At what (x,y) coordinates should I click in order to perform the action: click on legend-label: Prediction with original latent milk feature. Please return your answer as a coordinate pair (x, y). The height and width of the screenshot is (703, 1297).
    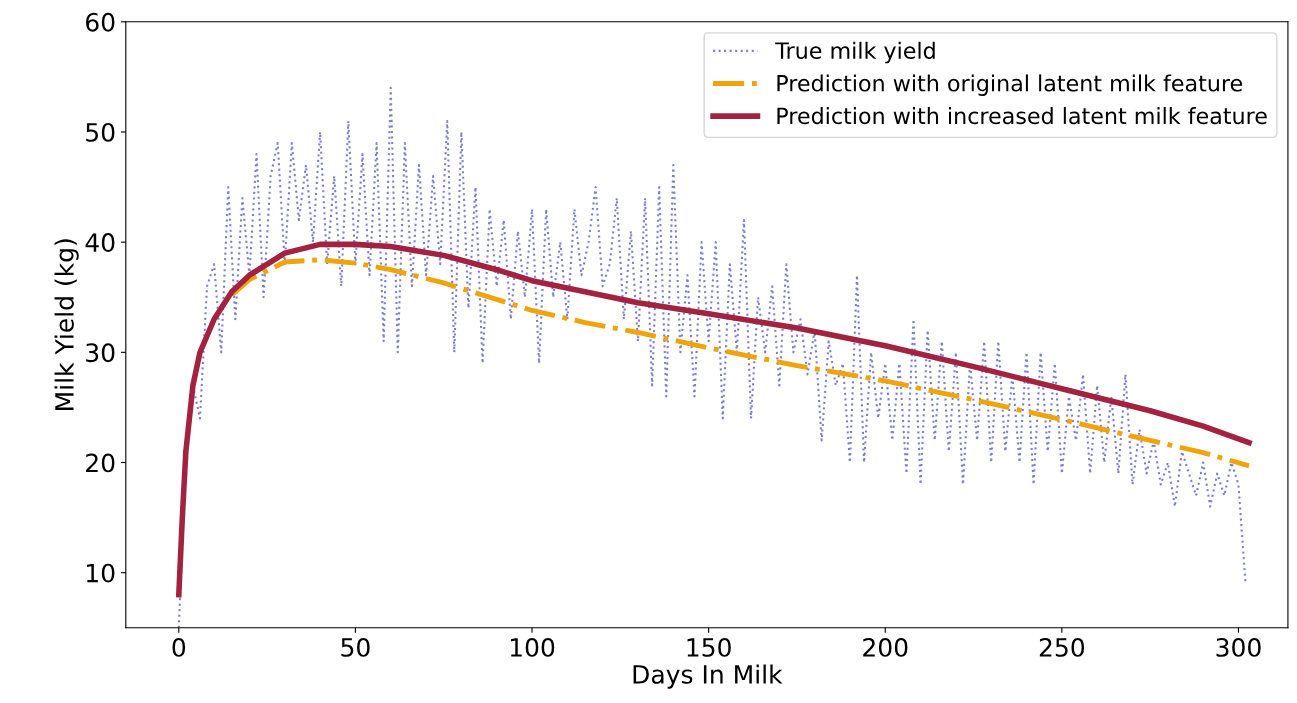
    Looking at the image, I should click on (1010, 85).